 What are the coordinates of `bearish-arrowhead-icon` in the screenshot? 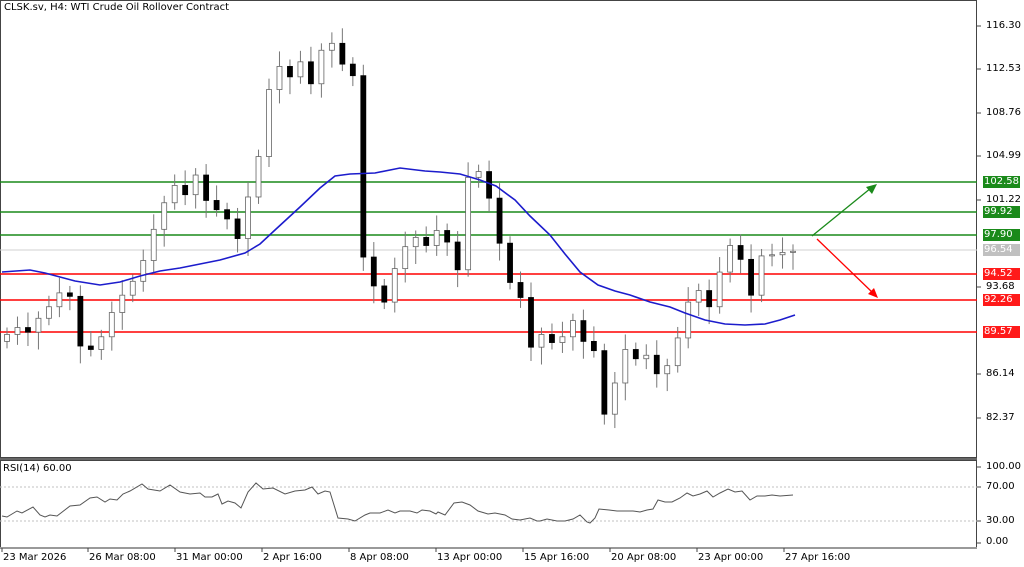 It's located at (873, 293).